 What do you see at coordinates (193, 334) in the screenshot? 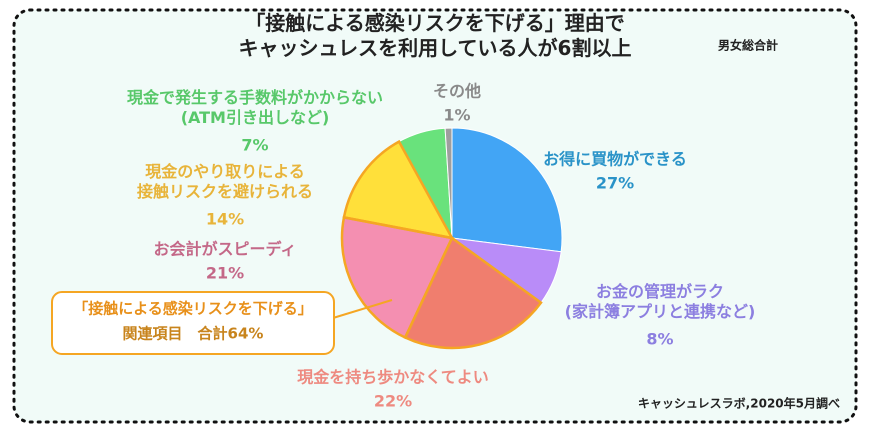
I see `annotation-text: 関連項目 合計64%` at bounding box center [193, 334].